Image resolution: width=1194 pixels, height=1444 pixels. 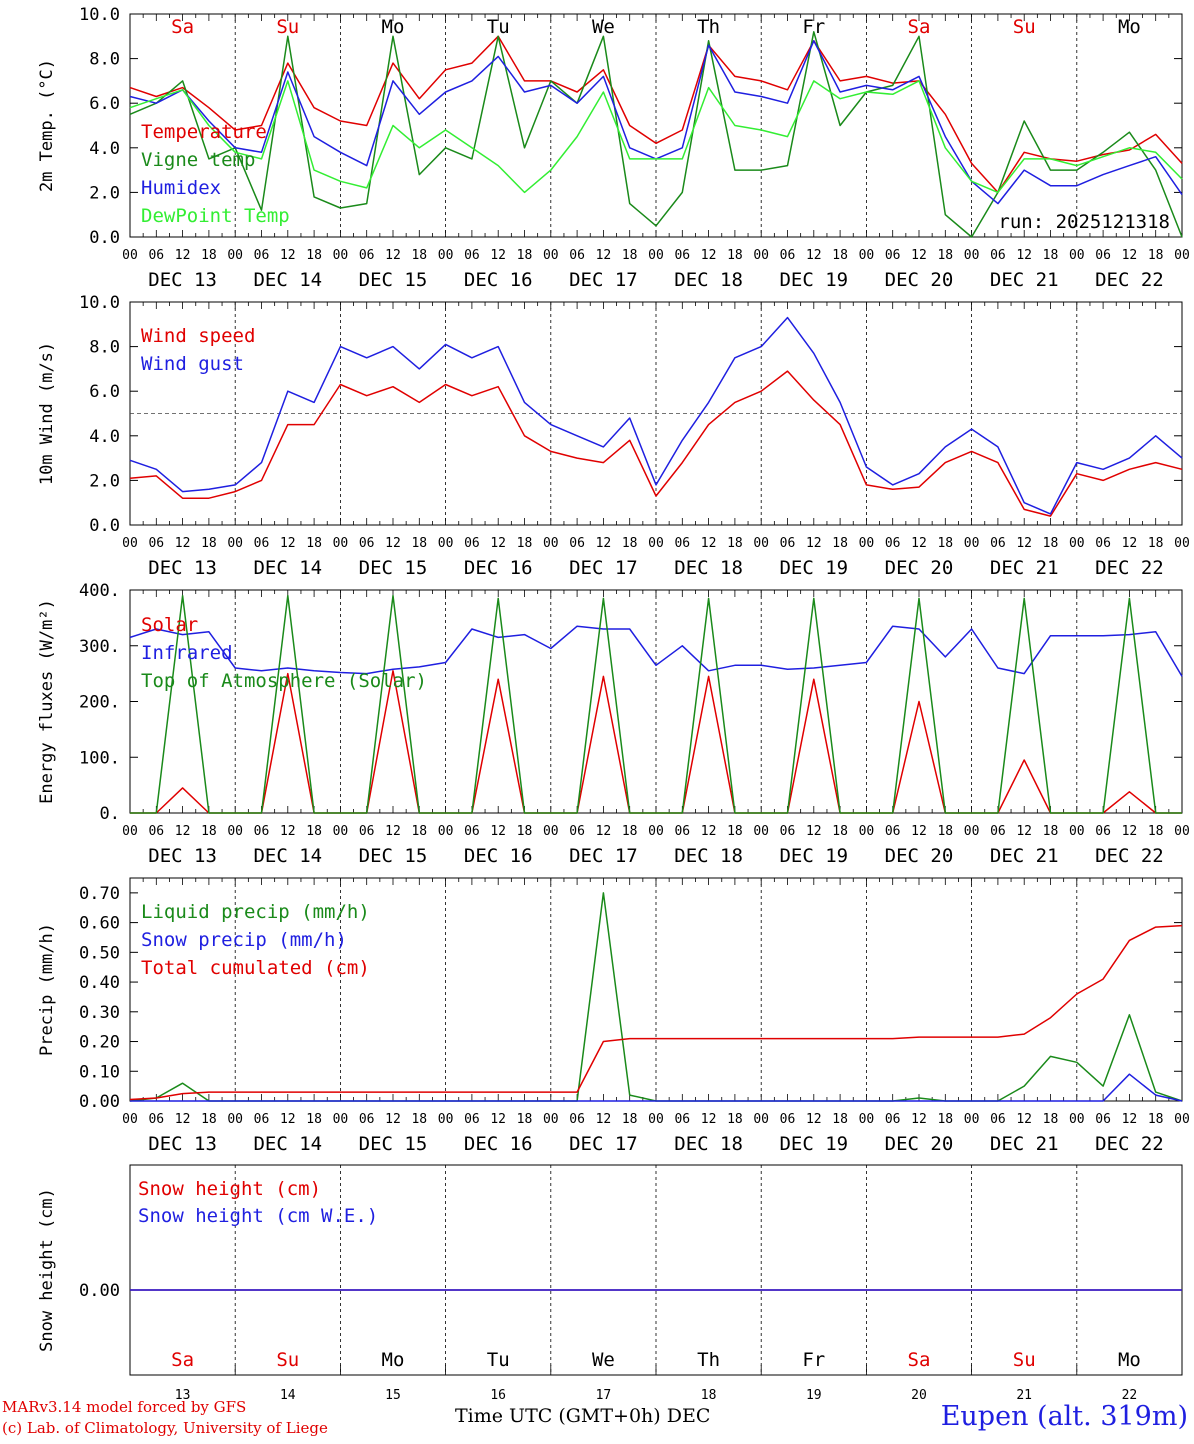 I want to click on y-tick-label: 2.0, so click(x=104, y=481).